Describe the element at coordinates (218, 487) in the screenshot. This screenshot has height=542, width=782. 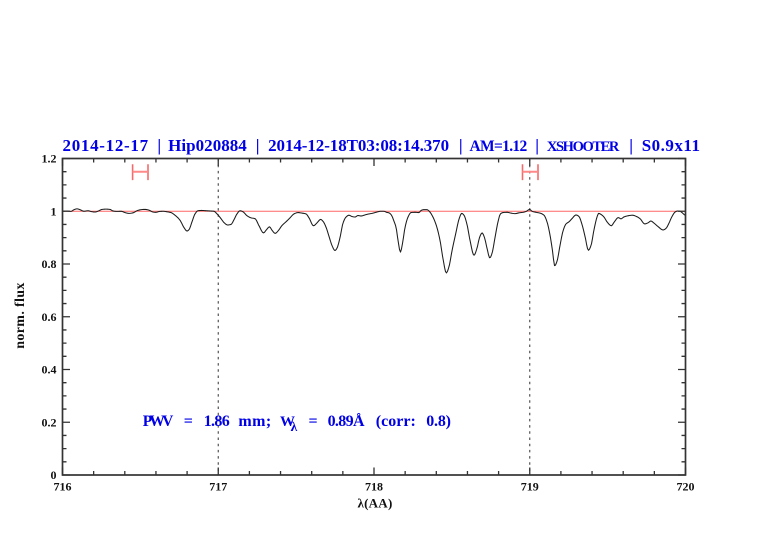
I see `svg-text: 717` at that location.